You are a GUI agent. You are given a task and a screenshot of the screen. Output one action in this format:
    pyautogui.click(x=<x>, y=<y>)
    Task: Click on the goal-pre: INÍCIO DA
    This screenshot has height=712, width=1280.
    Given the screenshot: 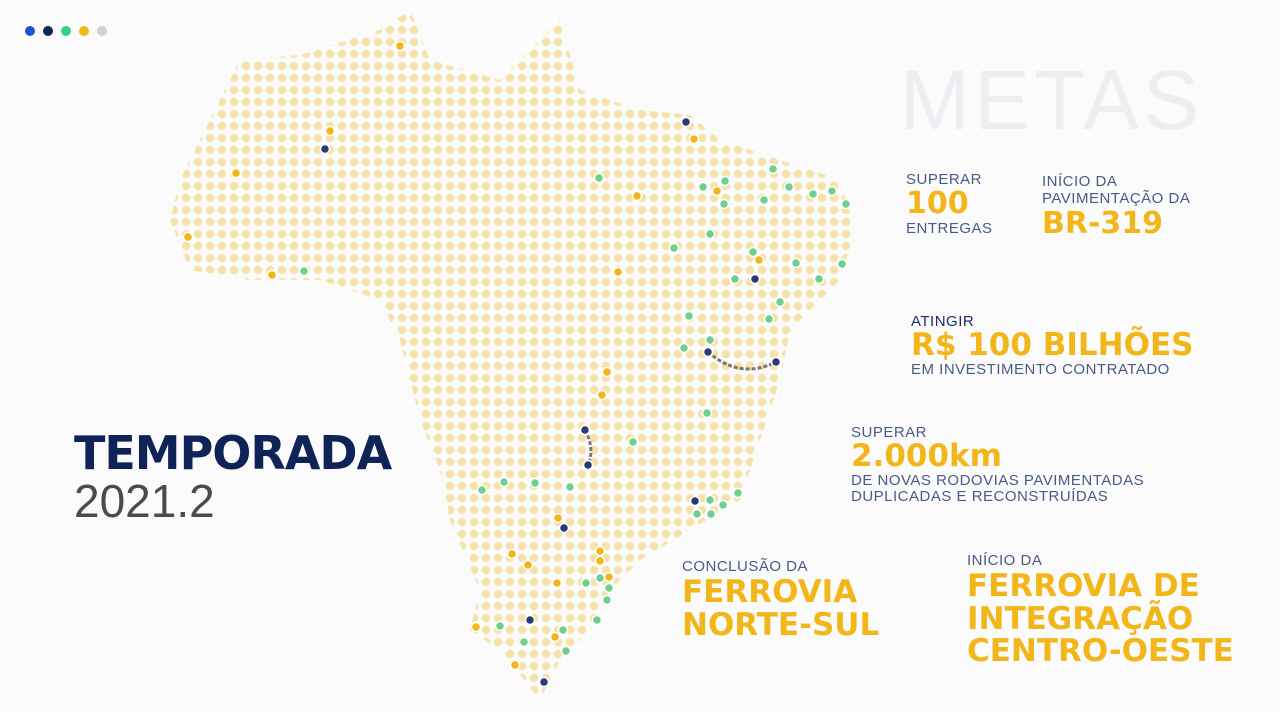 What is the action you would take?
    pyautogui.click(x=1005, y=560)
    